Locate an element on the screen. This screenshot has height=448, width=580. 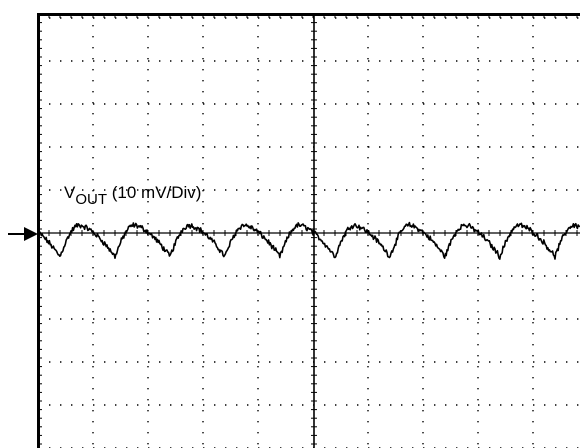
channel-label-subscript: OUT is located at coordinates (91, 199).